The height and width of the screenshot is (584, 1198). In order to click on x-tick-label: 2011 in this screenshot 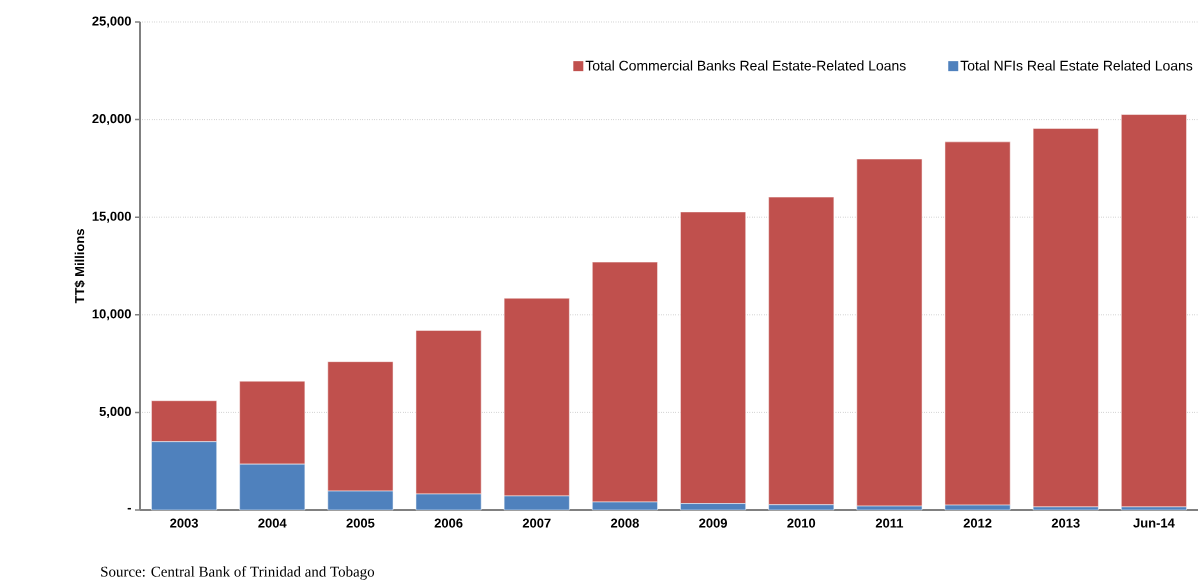, I will do `click(889, 523)`.